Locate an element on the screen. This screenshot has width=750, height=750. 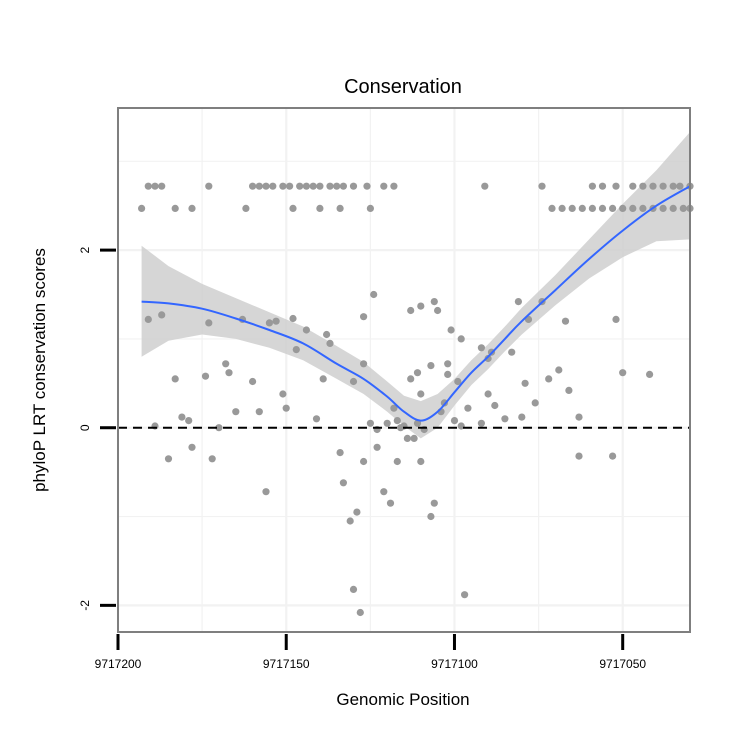
y-tick-label: 0 is located at coordinates (85, 427).